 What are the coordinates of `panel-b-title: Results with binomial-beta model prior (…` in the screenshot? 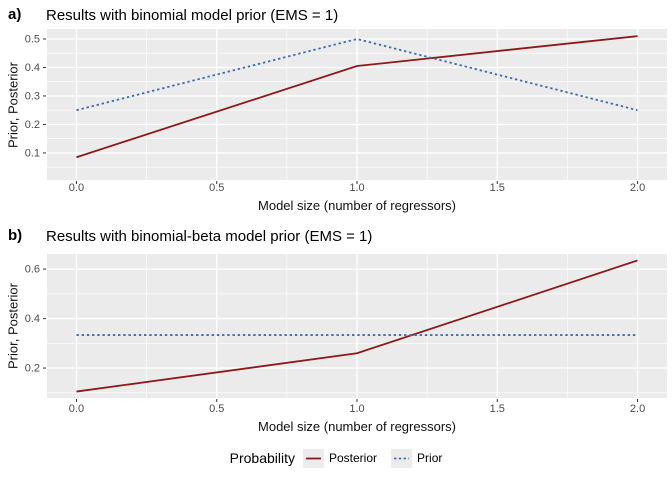 It's located at (209, 236).